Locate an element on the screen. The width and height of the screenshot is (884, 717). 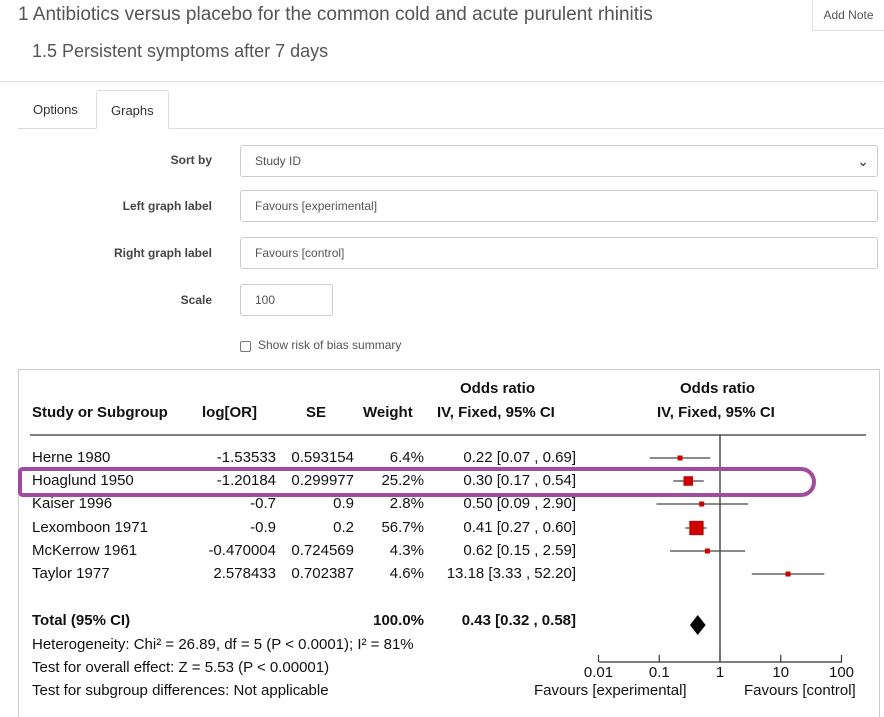
left-graph-label-label: Left graph label is located at coordinates (167, 206).